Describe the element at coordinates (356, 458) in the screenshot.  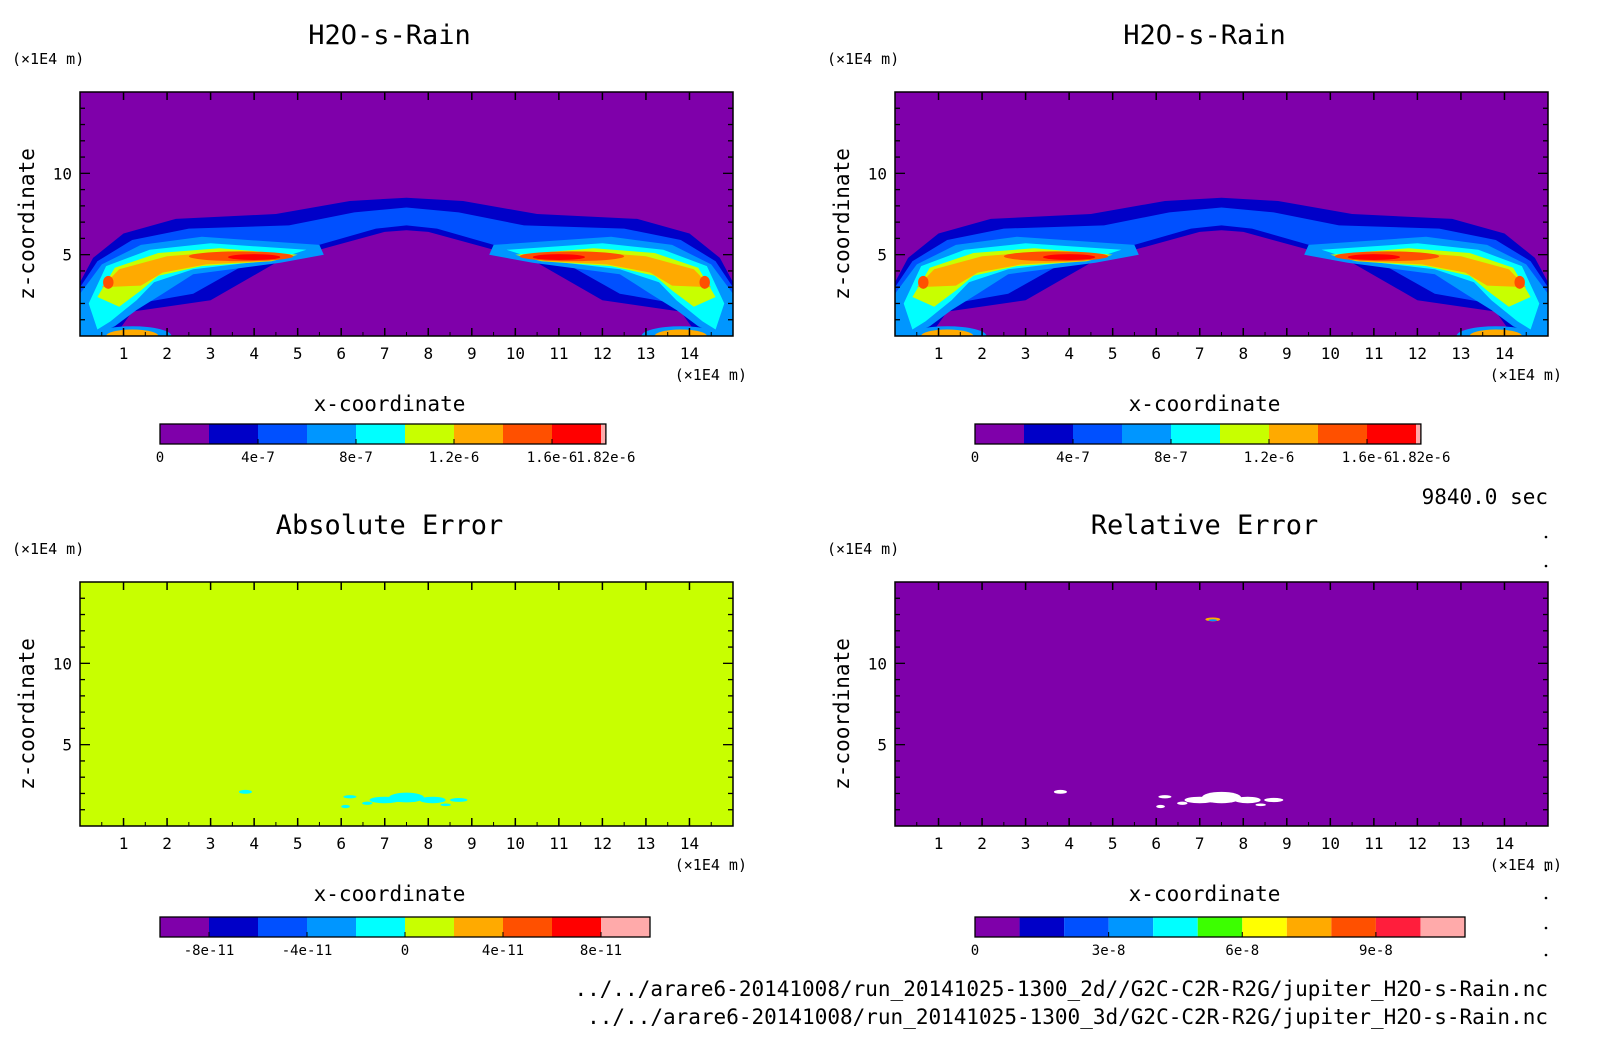
I see `colorbar-tick-label: 8e-7` at that location.